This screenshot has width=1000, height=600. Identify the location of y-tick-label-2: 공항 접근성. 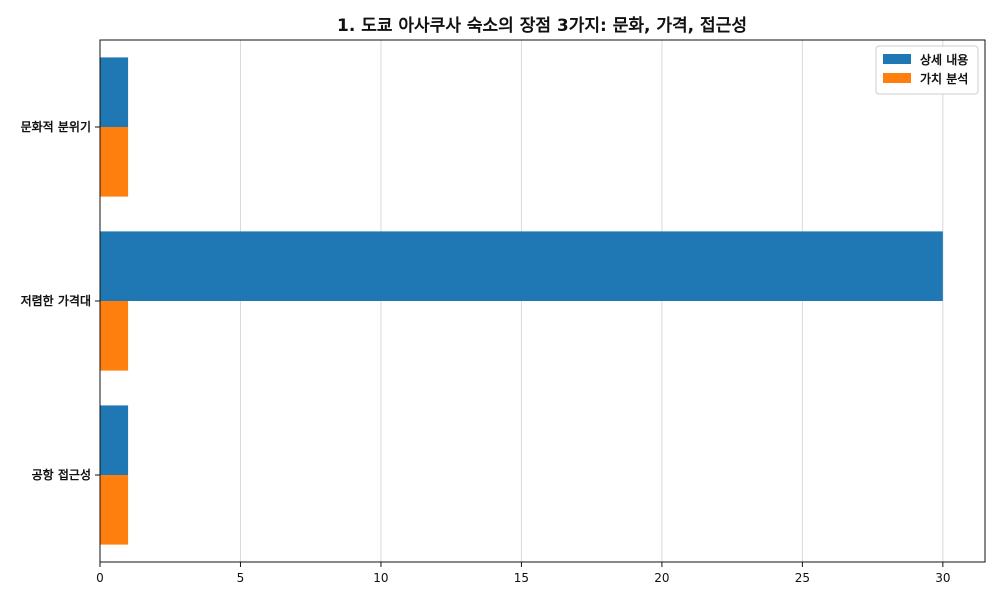
(61, 474).